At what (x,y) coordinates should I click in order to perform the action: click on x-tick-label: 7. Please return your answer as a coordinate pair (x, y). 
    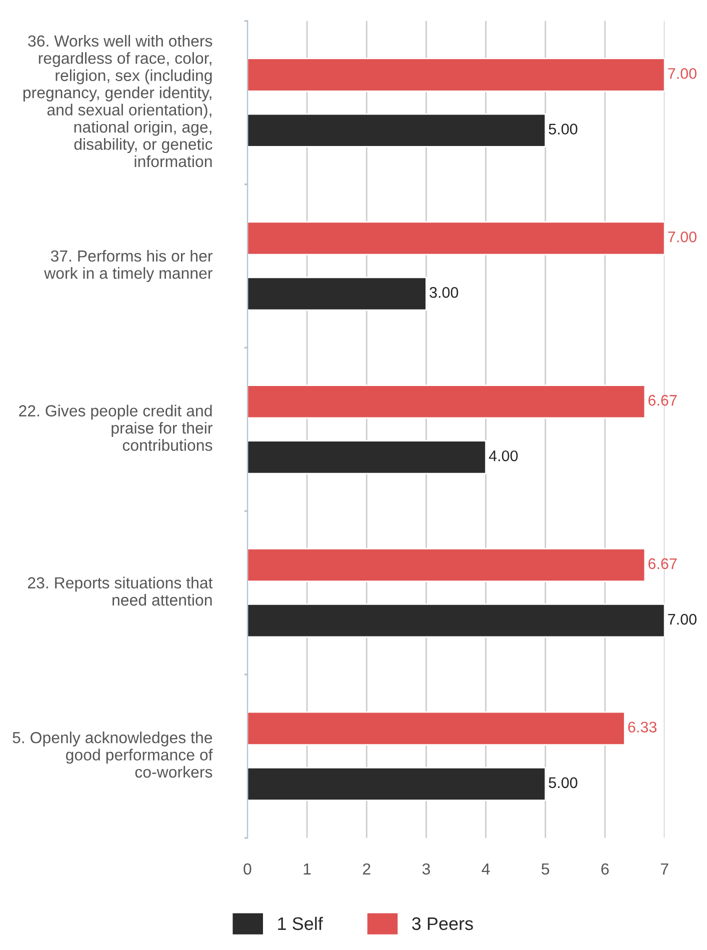
    Looking at the image, I should click on (664, 868).